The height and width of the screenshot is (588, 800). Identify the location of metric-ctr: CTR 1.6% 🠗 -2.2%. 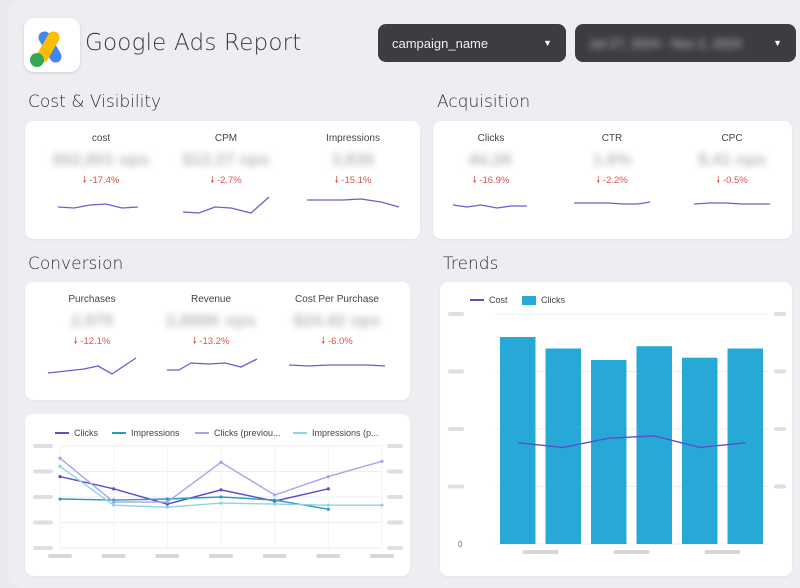
(612, 175).